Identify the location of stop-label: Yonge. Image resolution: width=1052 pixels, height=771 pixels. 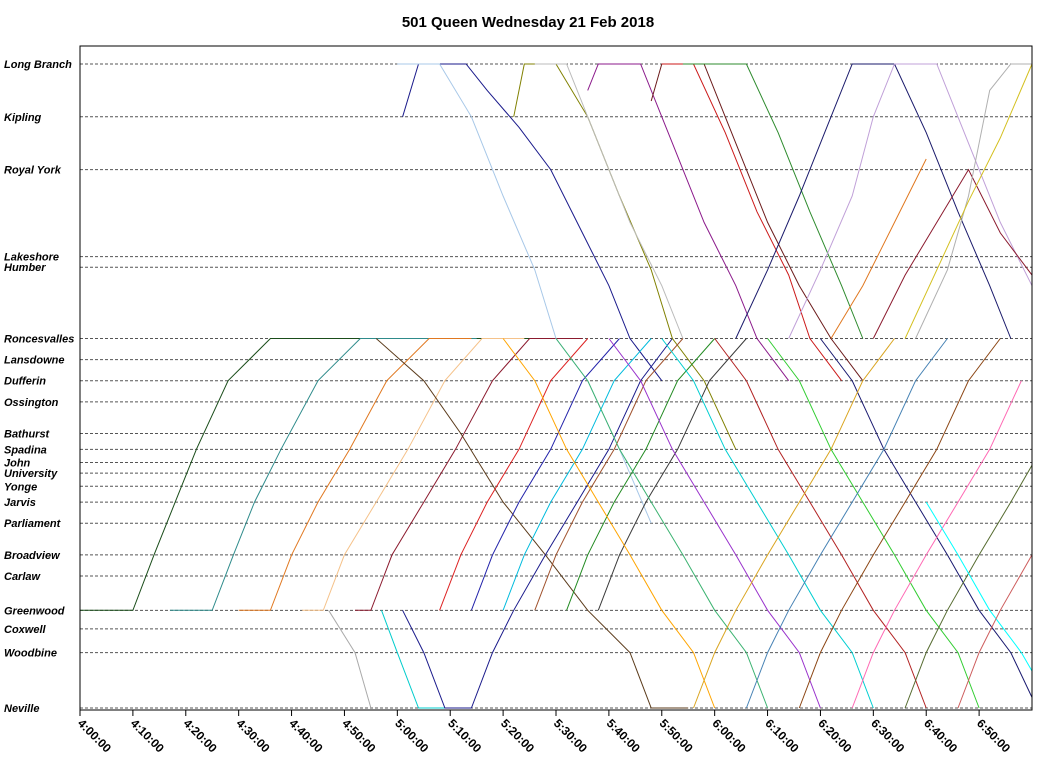
(20, 487).